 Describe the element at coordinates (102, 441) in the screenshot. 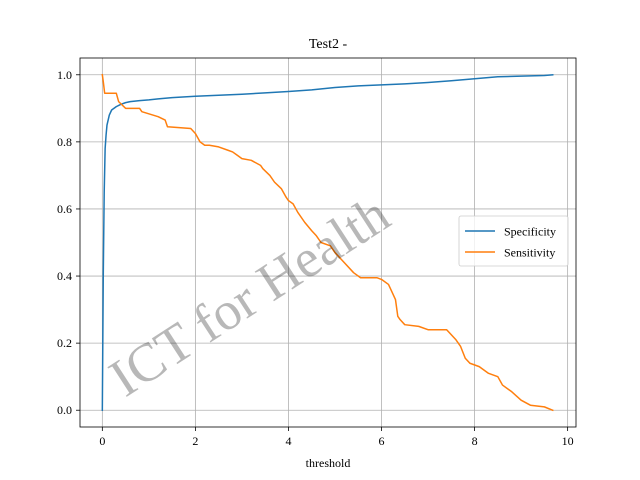

I see `x-tick-label: 0` at that location.